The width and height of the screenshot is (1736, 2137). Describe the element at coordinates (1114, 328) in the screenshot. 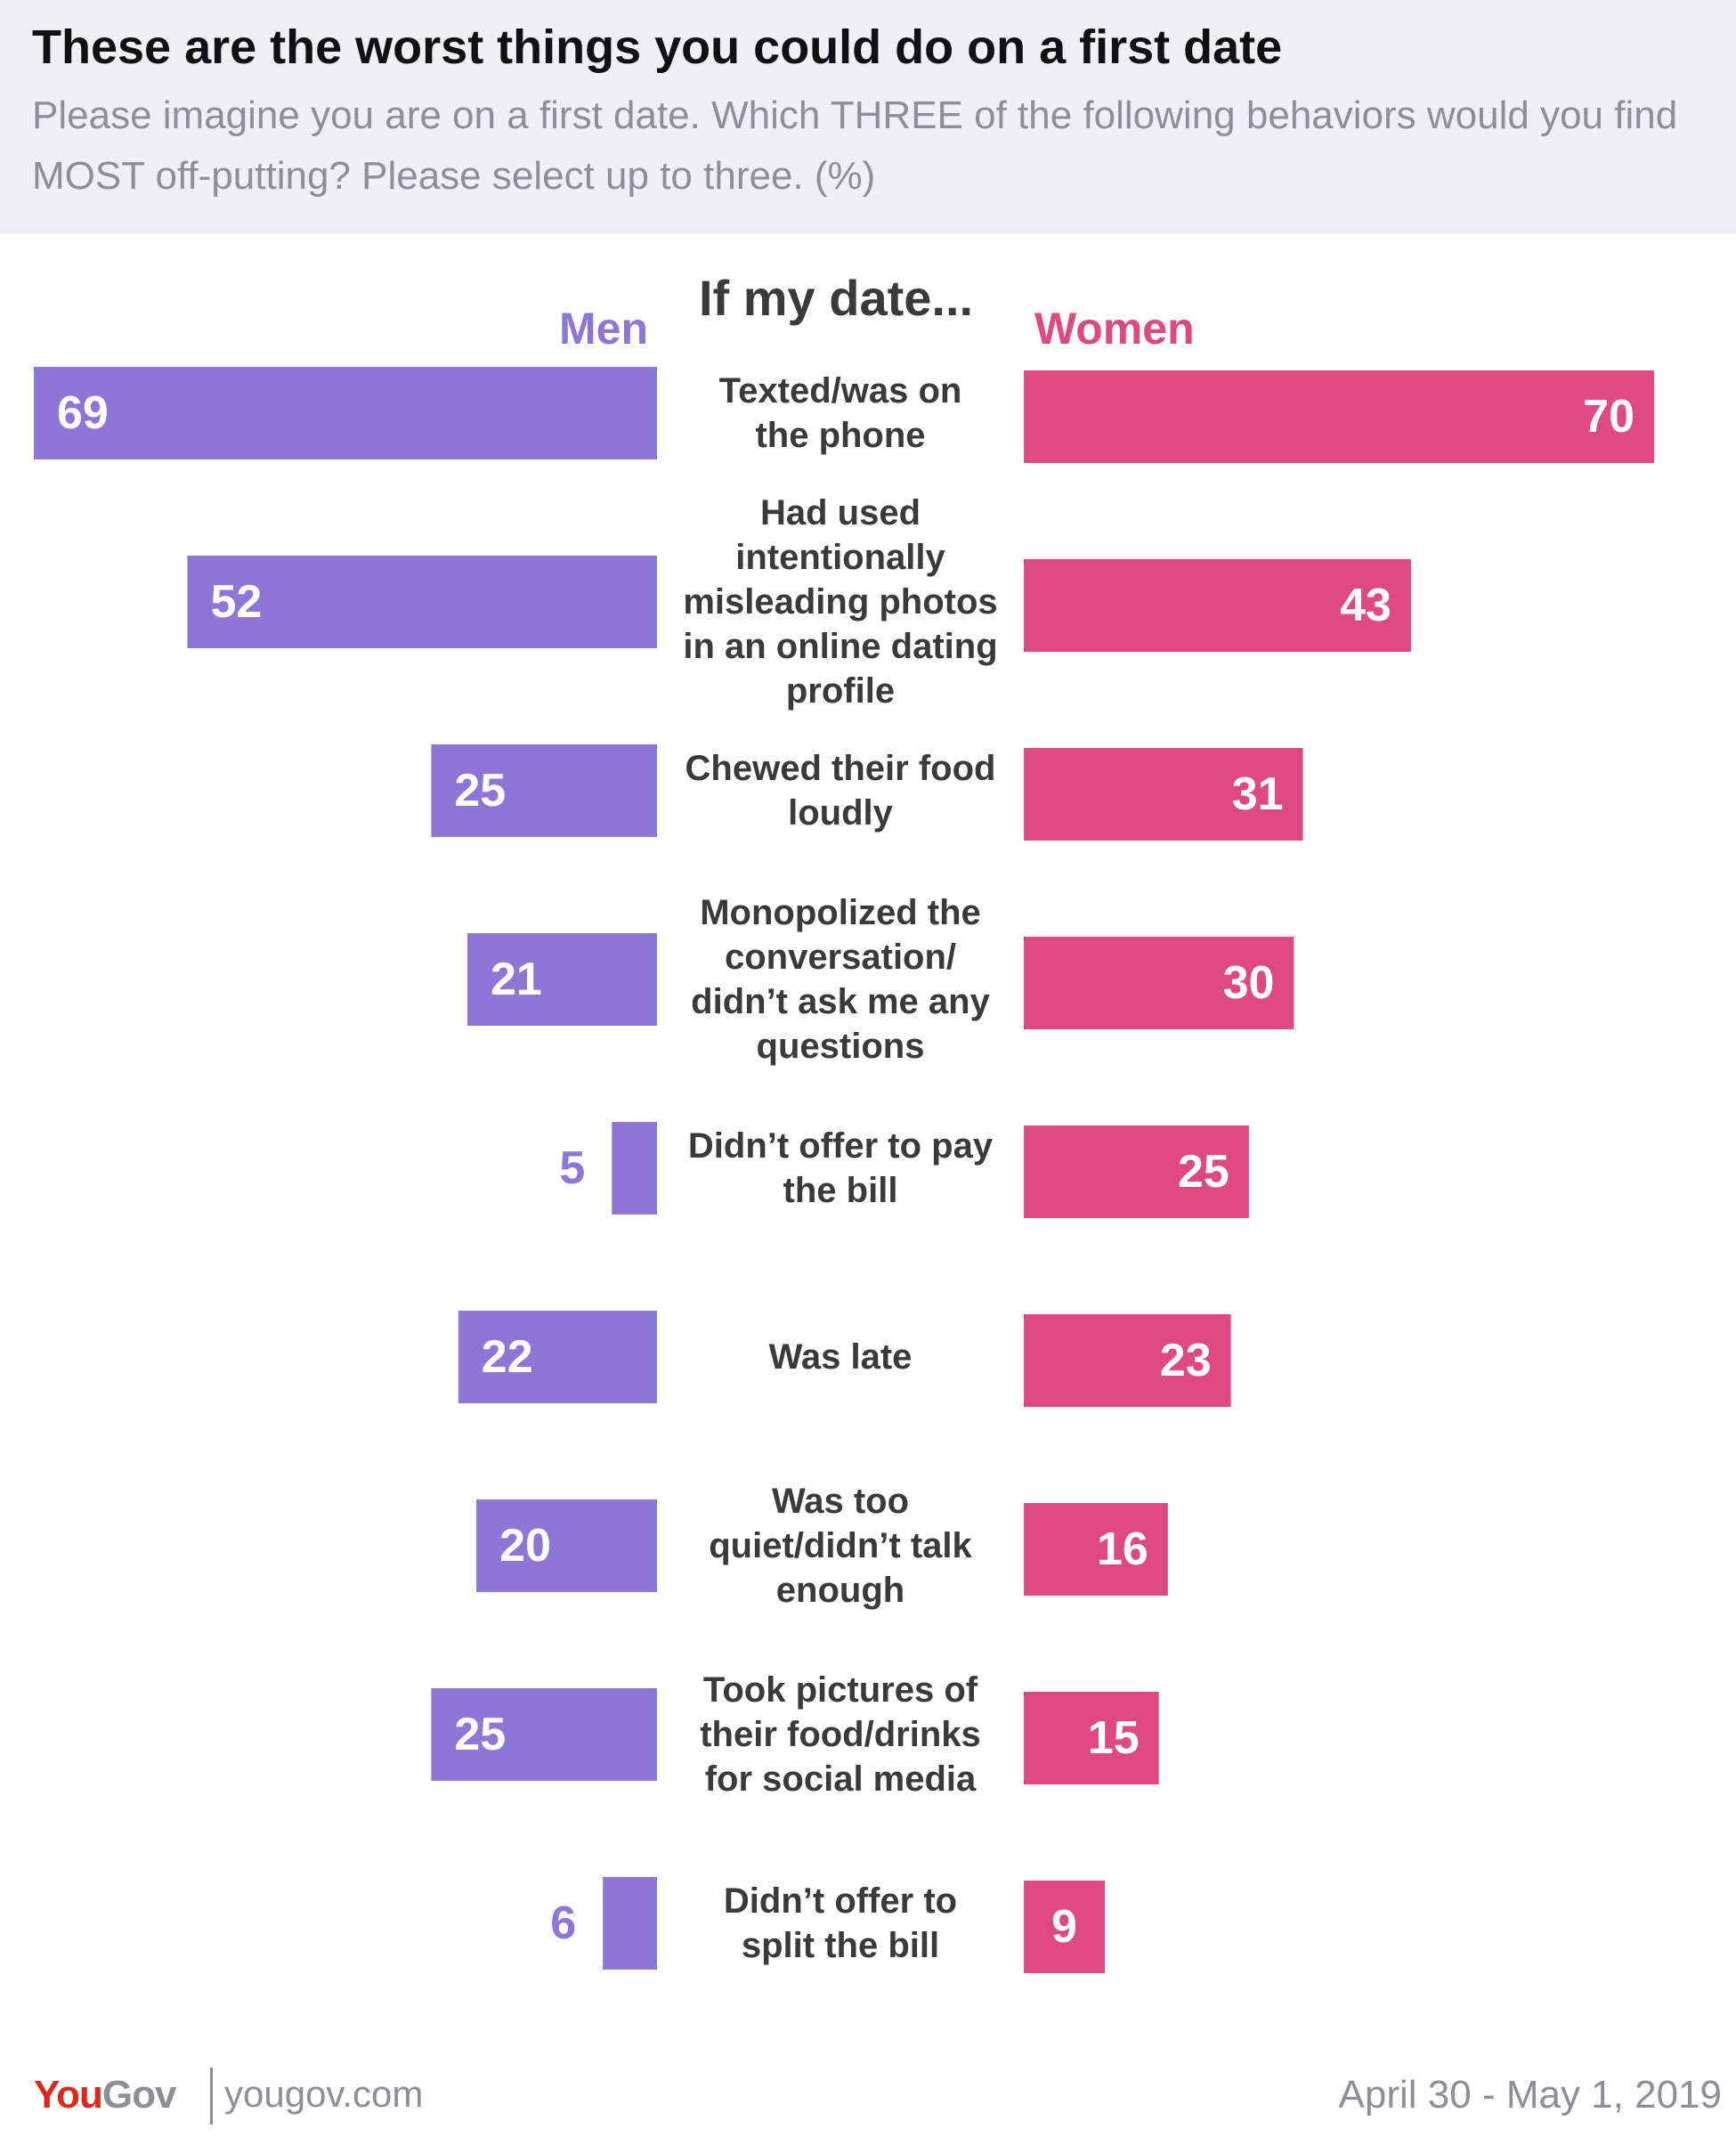

I see `legend-women: Women` at that location.